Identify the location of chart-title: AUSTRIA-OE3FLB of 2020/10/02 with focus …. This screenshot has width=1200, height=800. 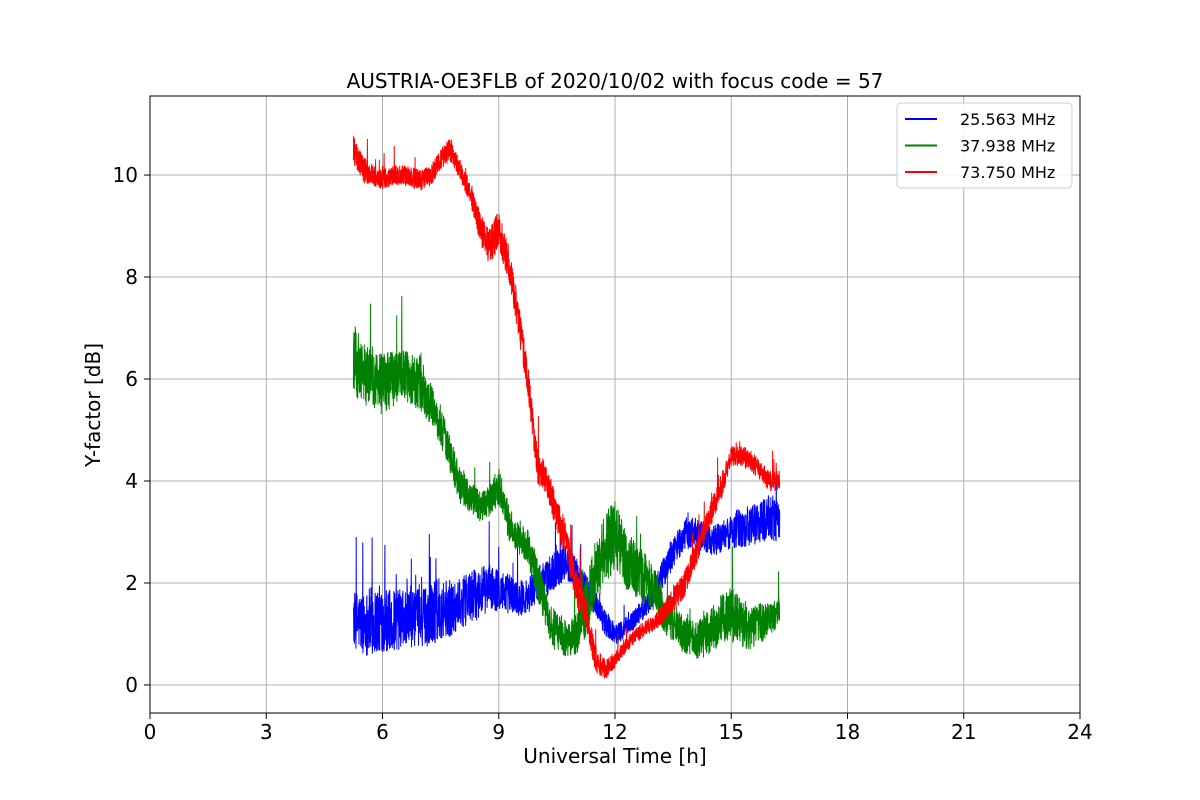
(615, 81).